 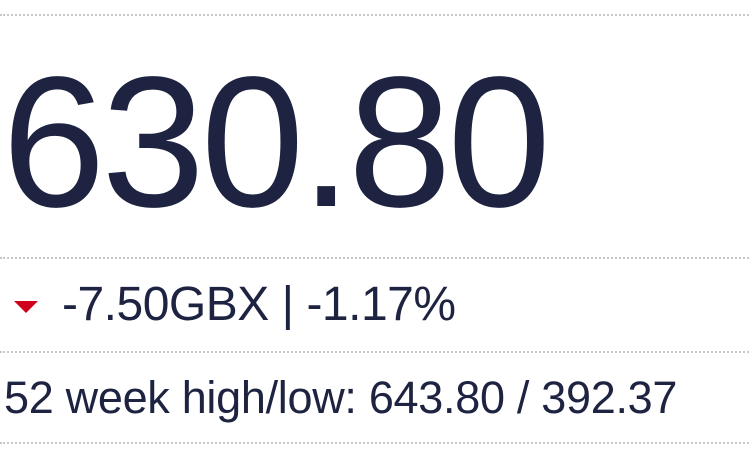 I want to click on price-change-percent: -1.17%, so click(x=381, y=304).